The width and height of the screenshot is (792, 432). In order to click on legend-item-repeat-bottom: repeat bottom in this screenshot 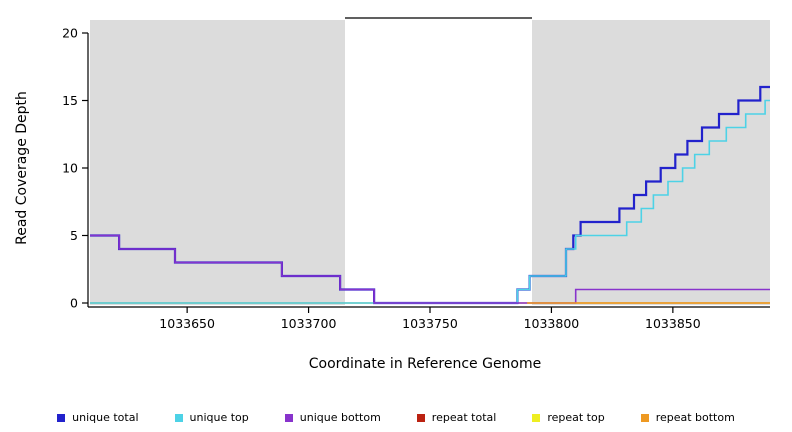, I will do `click(687, 417)`.